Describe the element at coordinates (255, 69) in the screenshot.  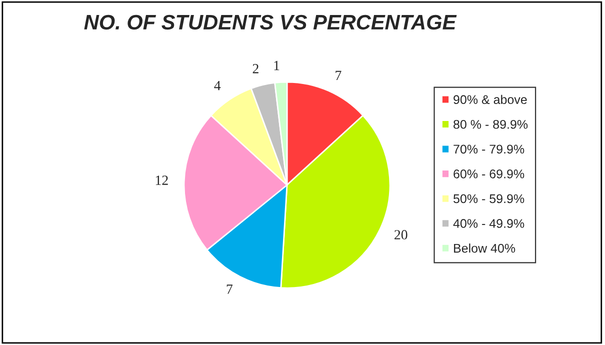
I see `data-label: 2` at that location.